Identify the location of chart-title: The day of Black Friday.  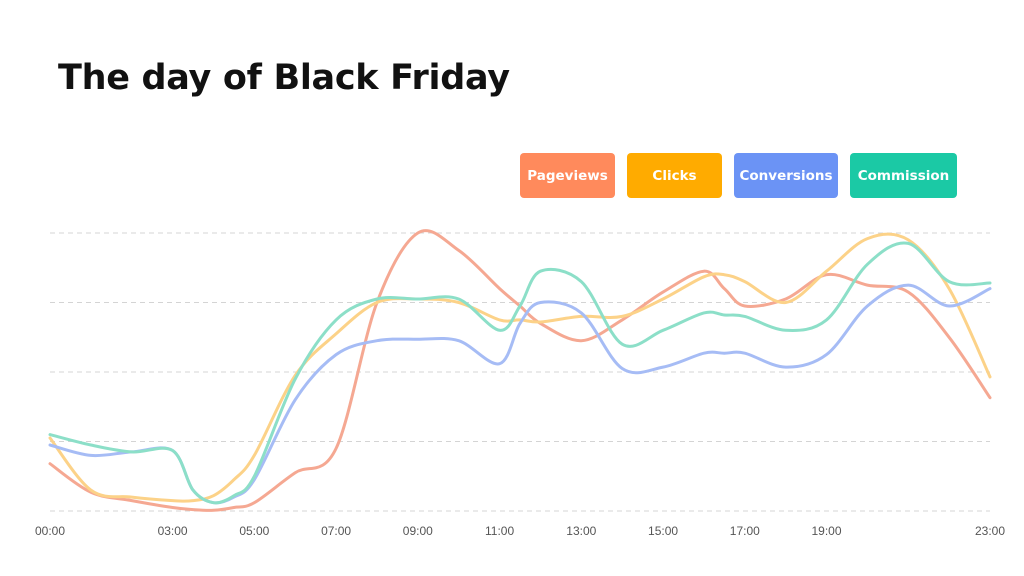
(284, 78).